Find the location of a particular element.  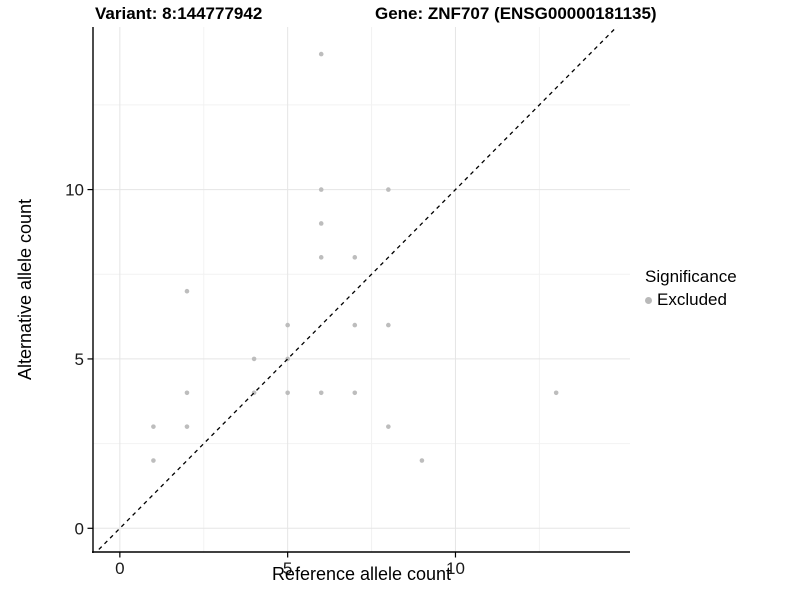

y-tick-label: 10 is located at coordinates (74, 190).